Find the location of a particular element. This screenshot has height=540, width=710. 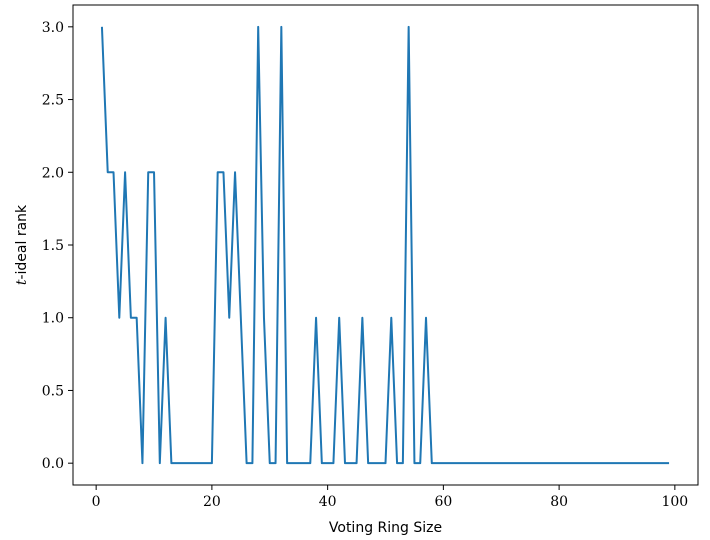

y-tick-label: 3.0 is located at coordinates (53, 28).